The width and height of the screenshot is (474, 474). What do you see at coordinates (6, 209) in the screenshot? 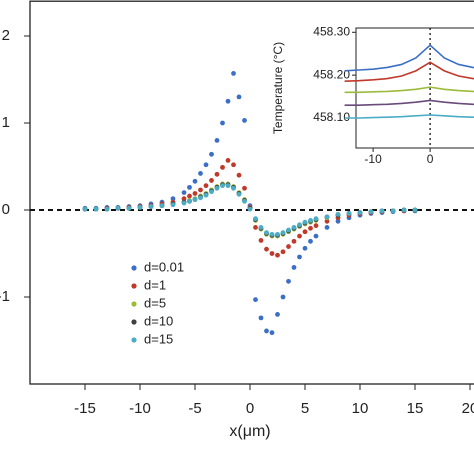
I see `y-tick-label: 0` at bounding box center [6, 209].